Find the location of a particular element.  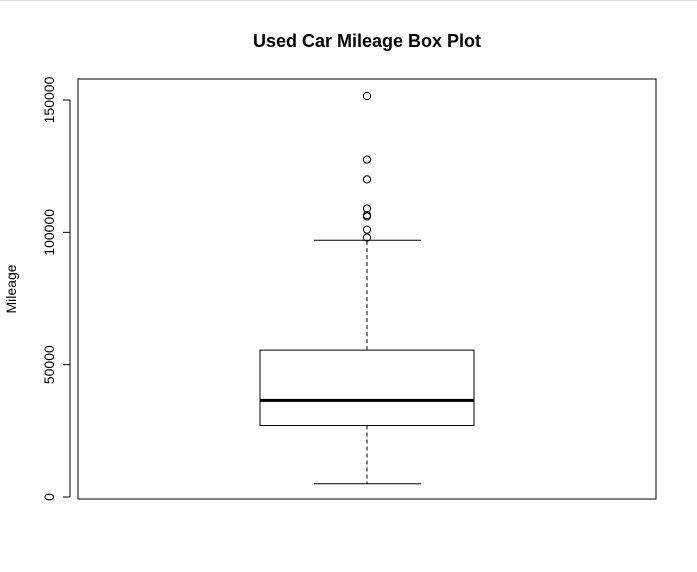

y-axis: 0 50000 100000 150000 is located at coordinates (56, 288).